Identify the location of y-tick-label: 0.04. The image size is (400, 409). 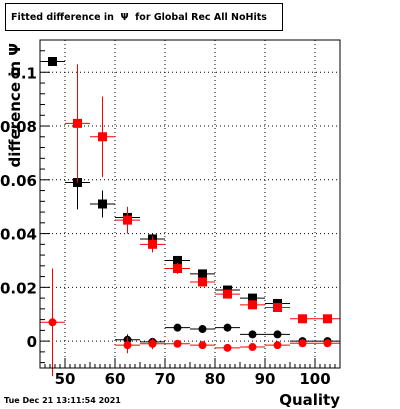
(18, 235).